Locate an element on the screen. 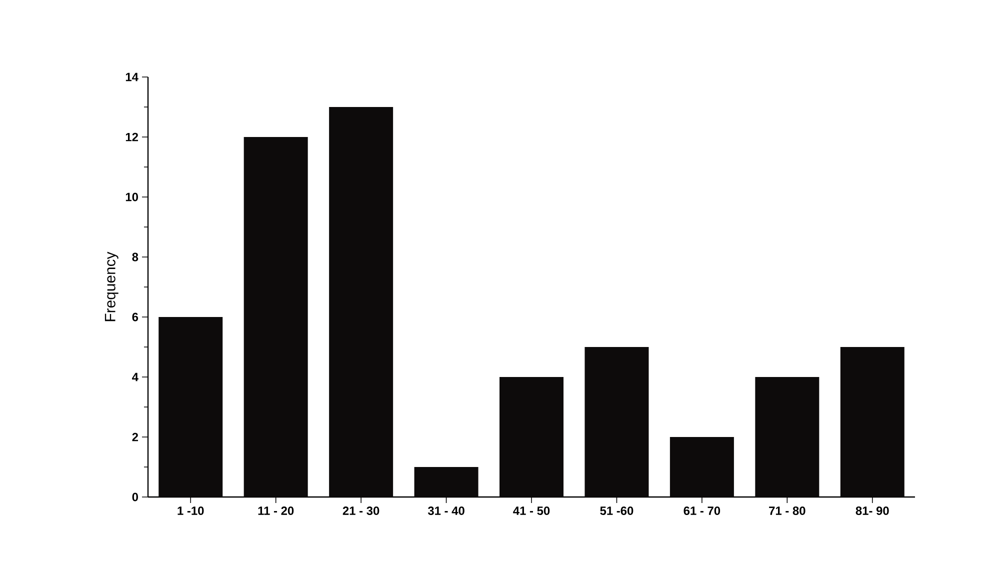 This screenshot has height=588, width=985. x-tick-label: 31 - 40 is located at coordinates (446, 511).